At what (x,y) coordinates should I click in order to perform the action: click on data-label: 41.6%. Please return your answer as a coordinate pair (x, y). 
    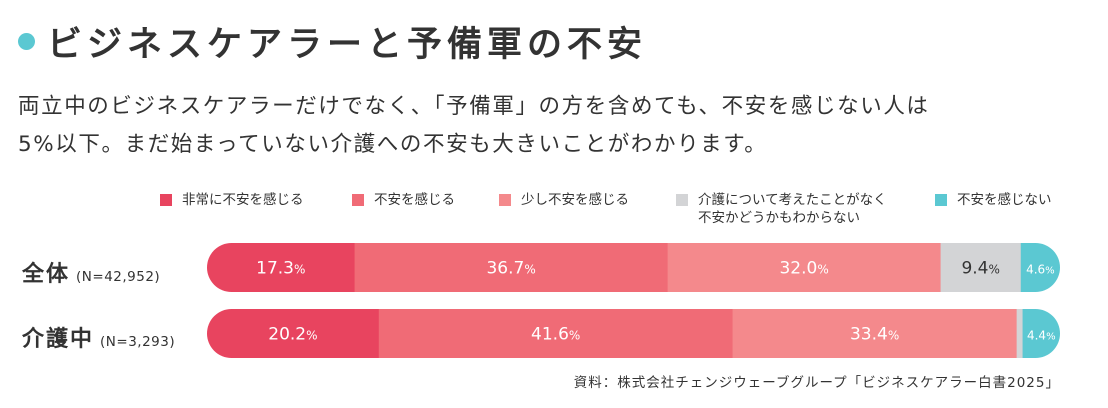
    Looking at the image, I should click on (555, 335).